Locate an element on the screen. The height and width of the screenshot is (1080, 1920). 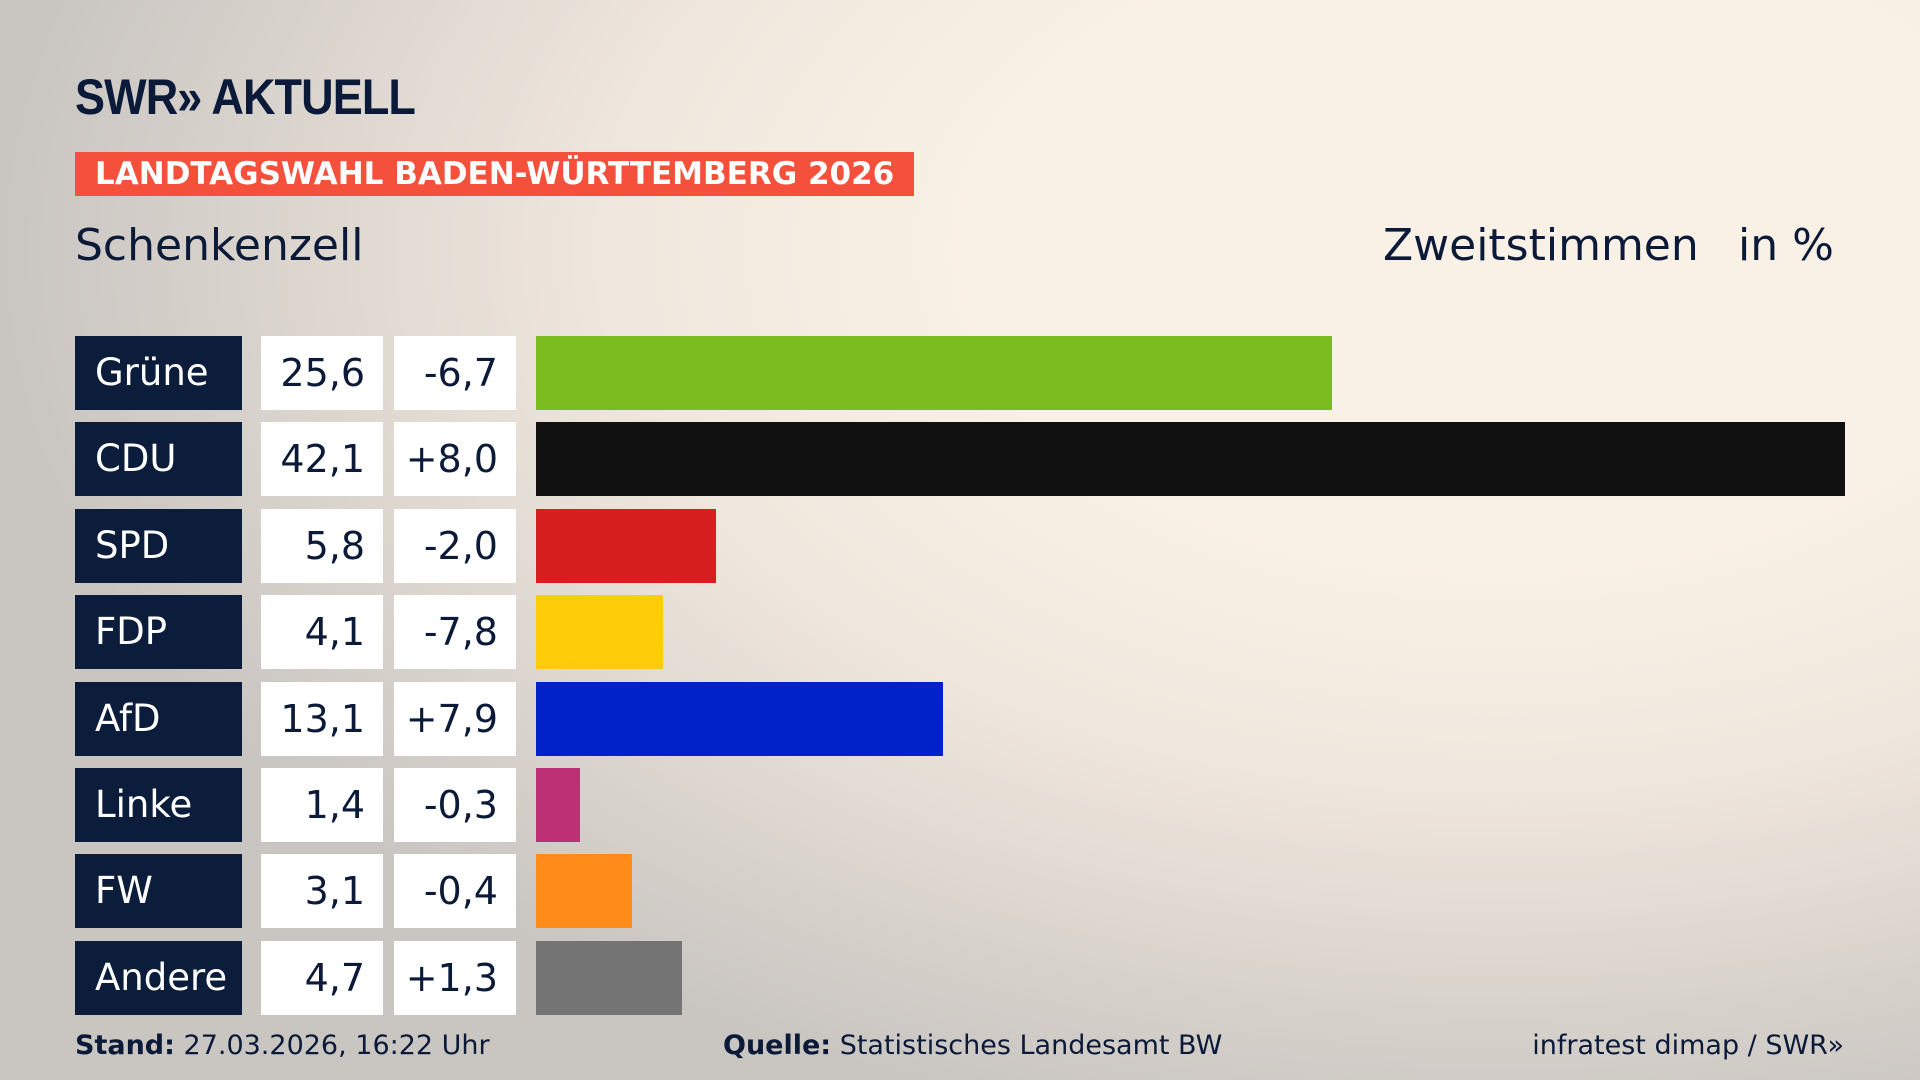
bar-row: FDP 4,1 -7,8 is located at coordinates (975, 632).